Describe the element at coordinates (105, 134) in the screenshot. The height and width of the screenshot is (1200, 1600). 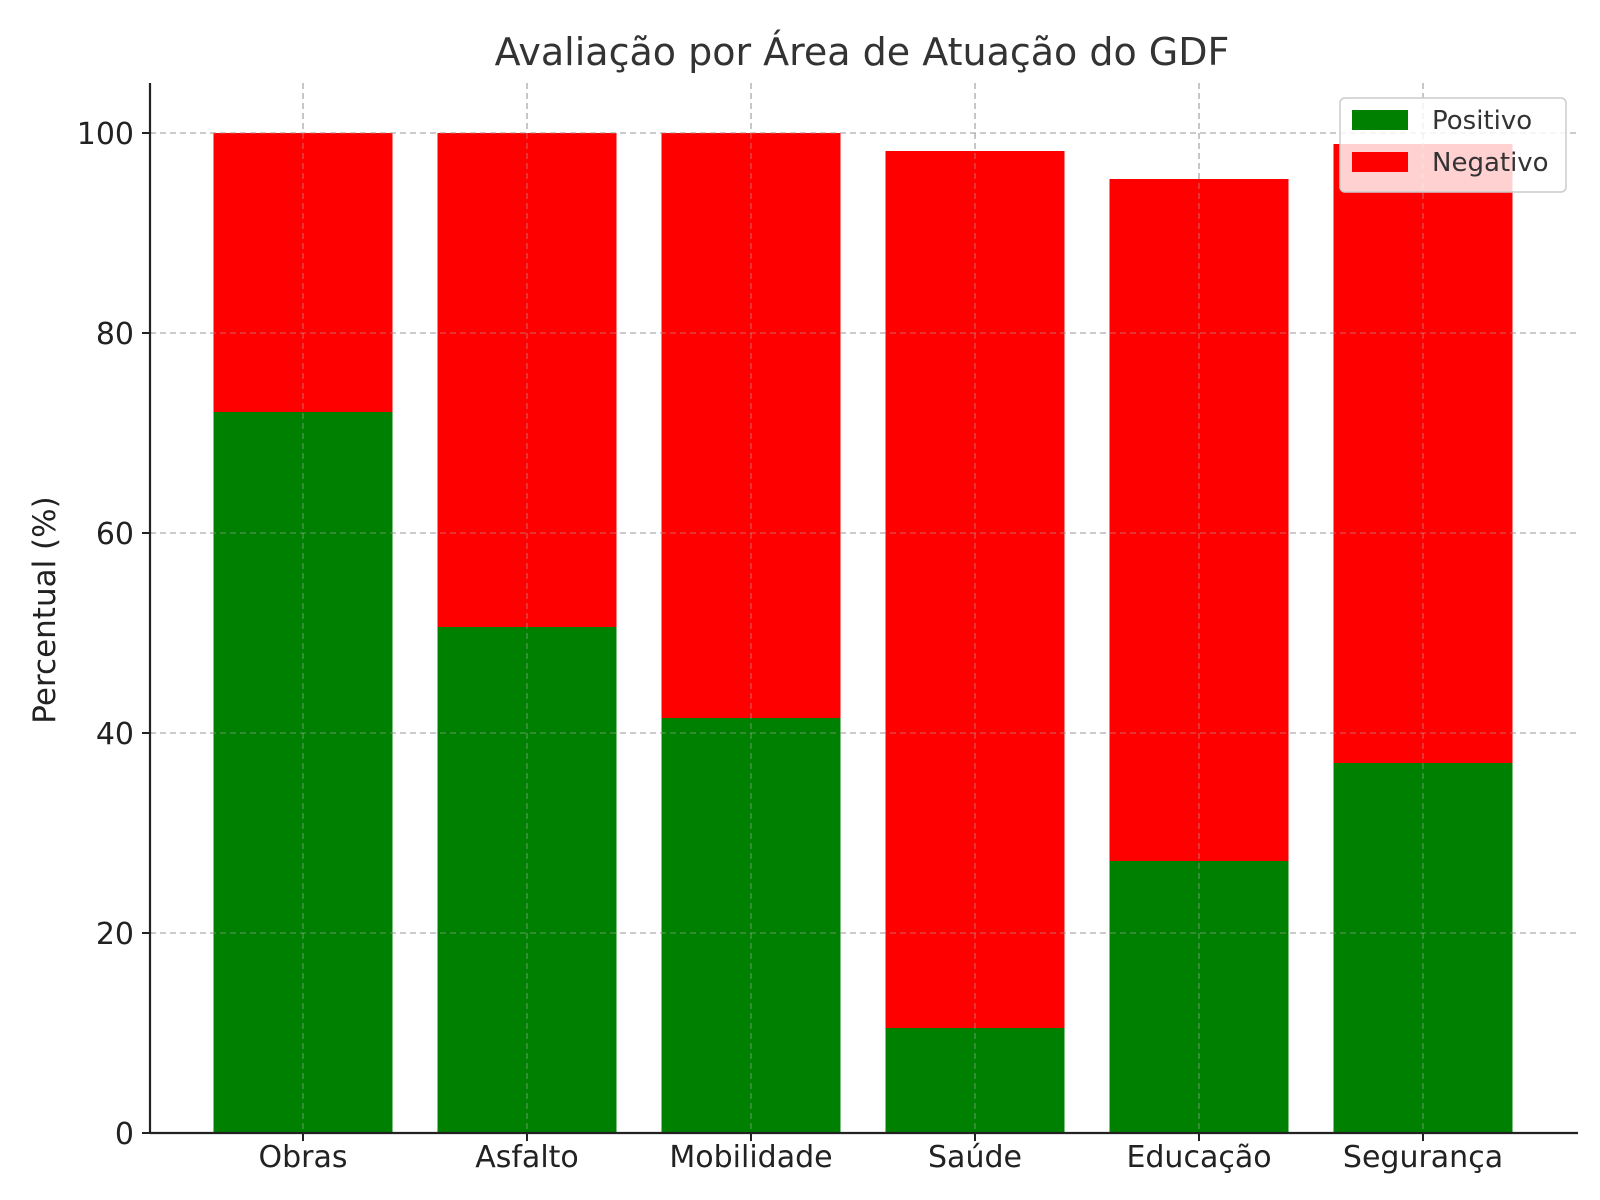
I see `y-tick-label: 100` at that location.